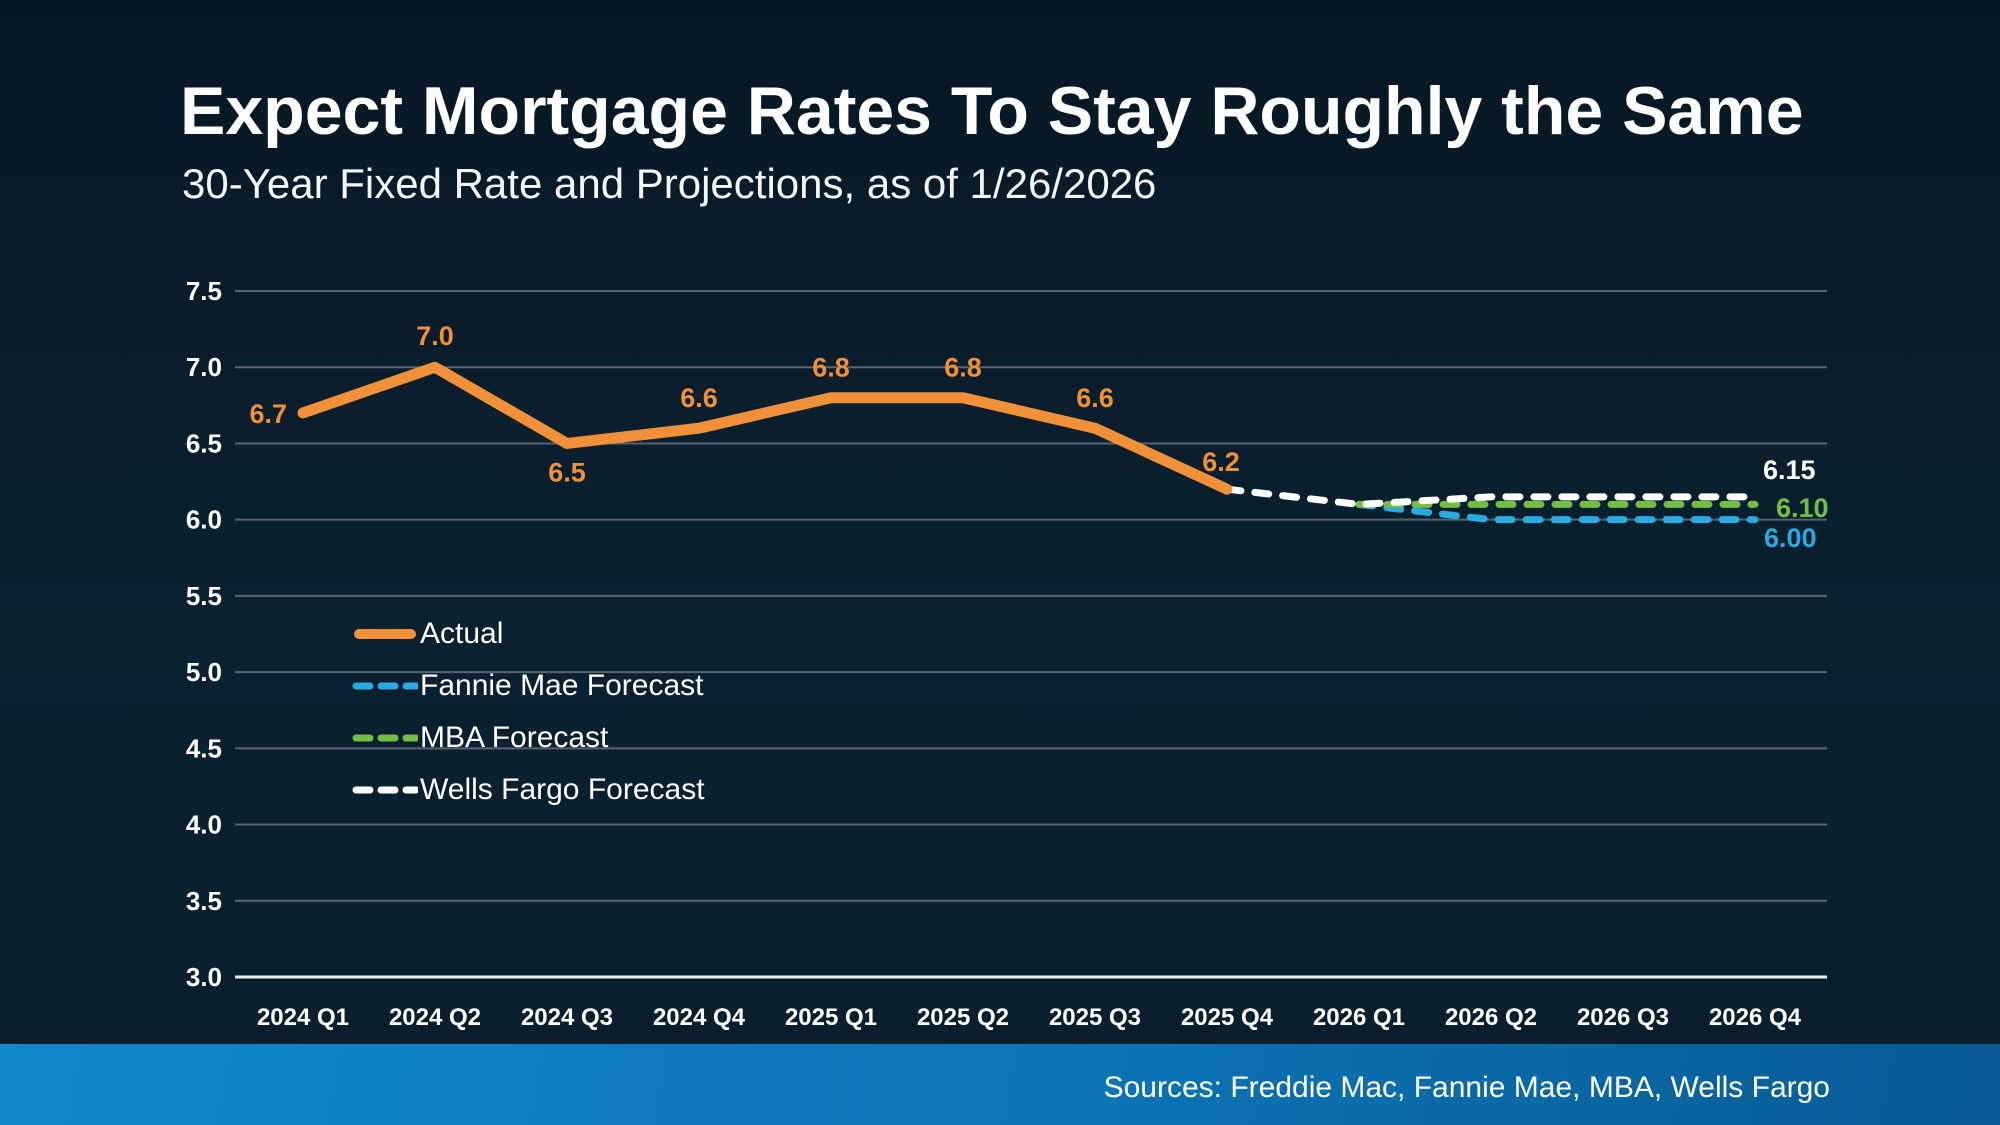 Image resolution: width=2000 pixels, height=1125 pixels. What do you see at coordinates (562, 789) in the screenshot?
I see `legend-label-wells-fargo: Wells Fargo Forecast` at bounding box center [562, 789].